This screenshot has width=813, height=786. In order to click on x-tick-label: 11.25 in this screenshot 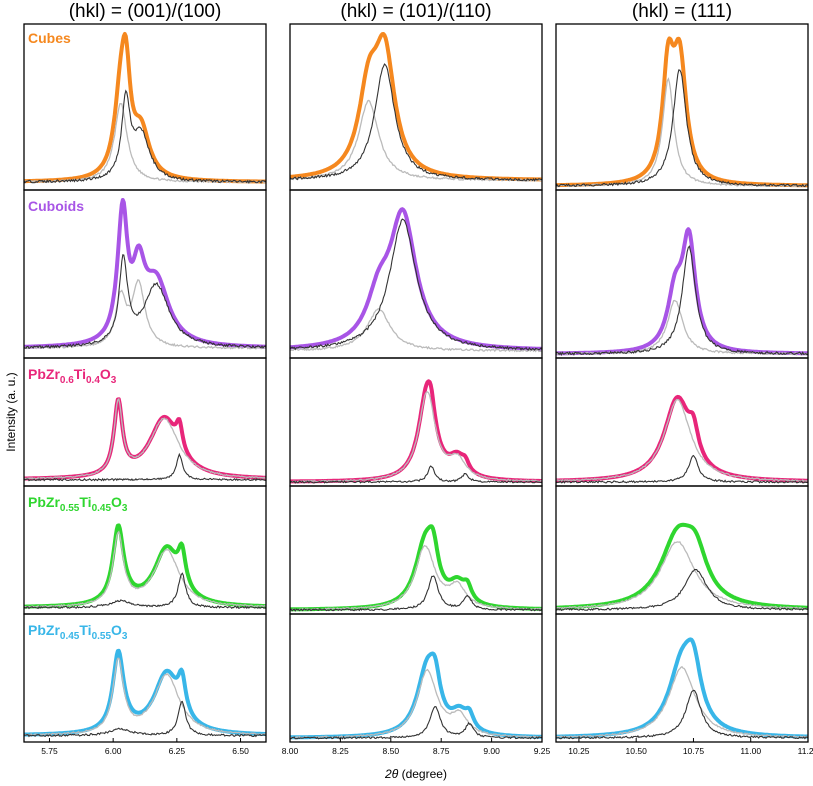, I will do `click(805, 751)`.